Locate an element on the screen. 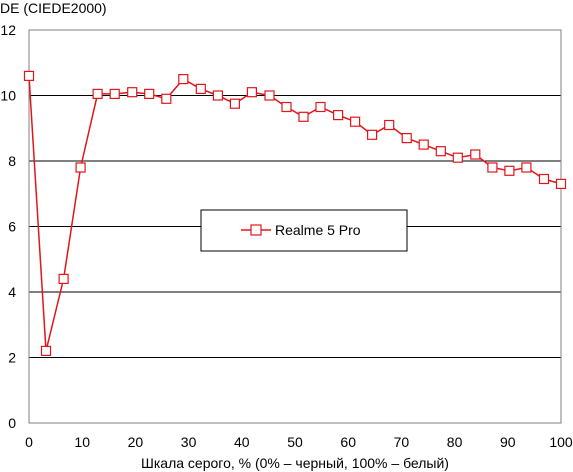 Image resolution: width=573 pixels, height=472 pixels. y-tick-label: 8 is located at coordinates (12, 161).